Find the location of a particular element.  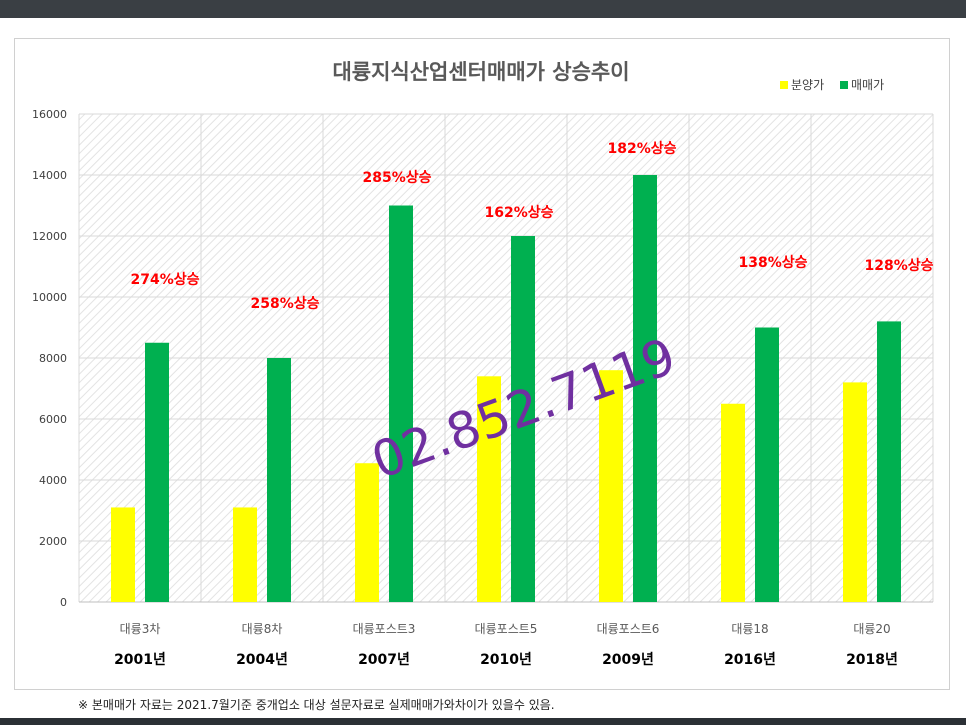

x-tick-label: 대륭8차 is located at coordinates (262, 629).